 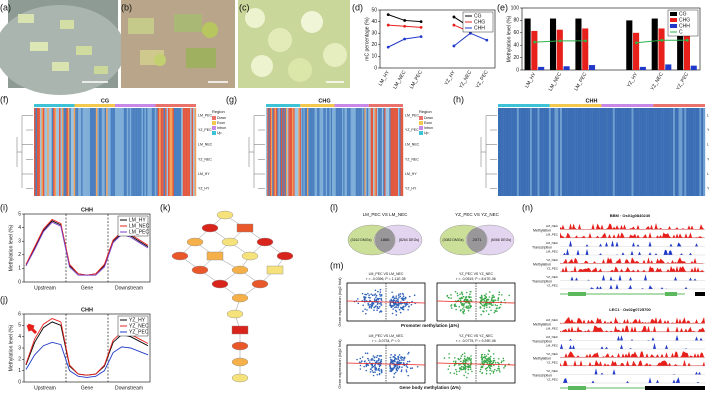 What do you see at coordinates (683, 14) in the screenshot?
I see `legend-label: CG` at bounding box center [683, 14].